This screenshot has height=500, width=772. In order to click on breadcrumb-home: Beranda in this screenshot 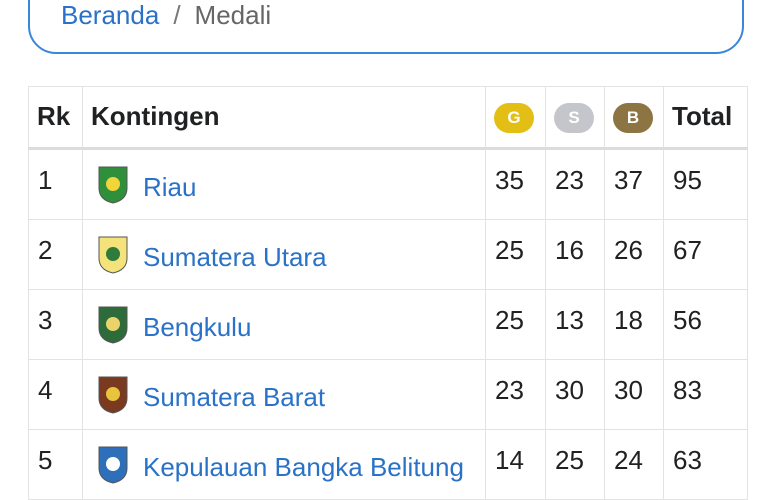, I will do `click(110, 15)`.